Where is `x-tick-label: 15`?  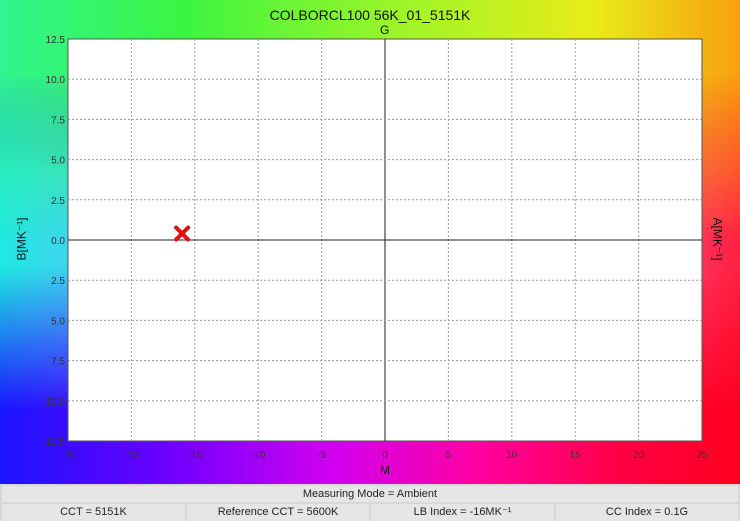
x-tick-label: 15 is located at coordinates (576, 455).